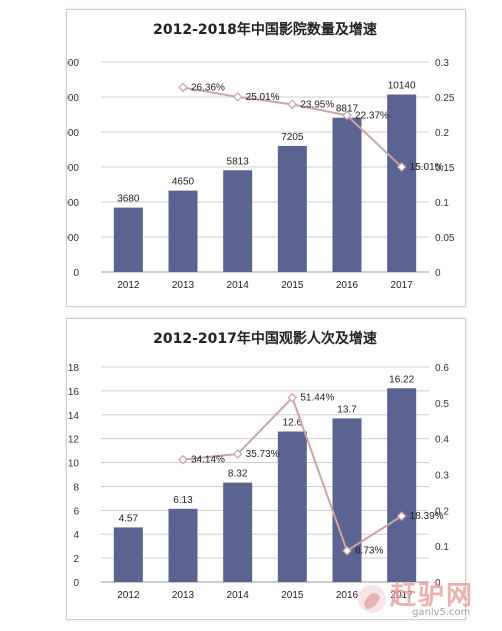  I want to click on bar-value-label: 4650, so click(183, 182).